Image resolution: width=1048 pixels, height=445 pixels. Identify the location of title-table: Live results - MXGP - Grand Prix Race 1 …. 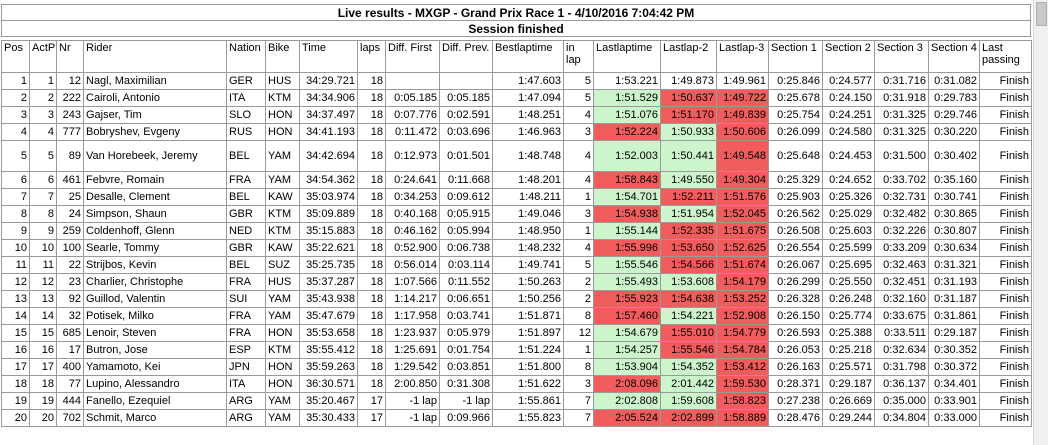
(516, 20).